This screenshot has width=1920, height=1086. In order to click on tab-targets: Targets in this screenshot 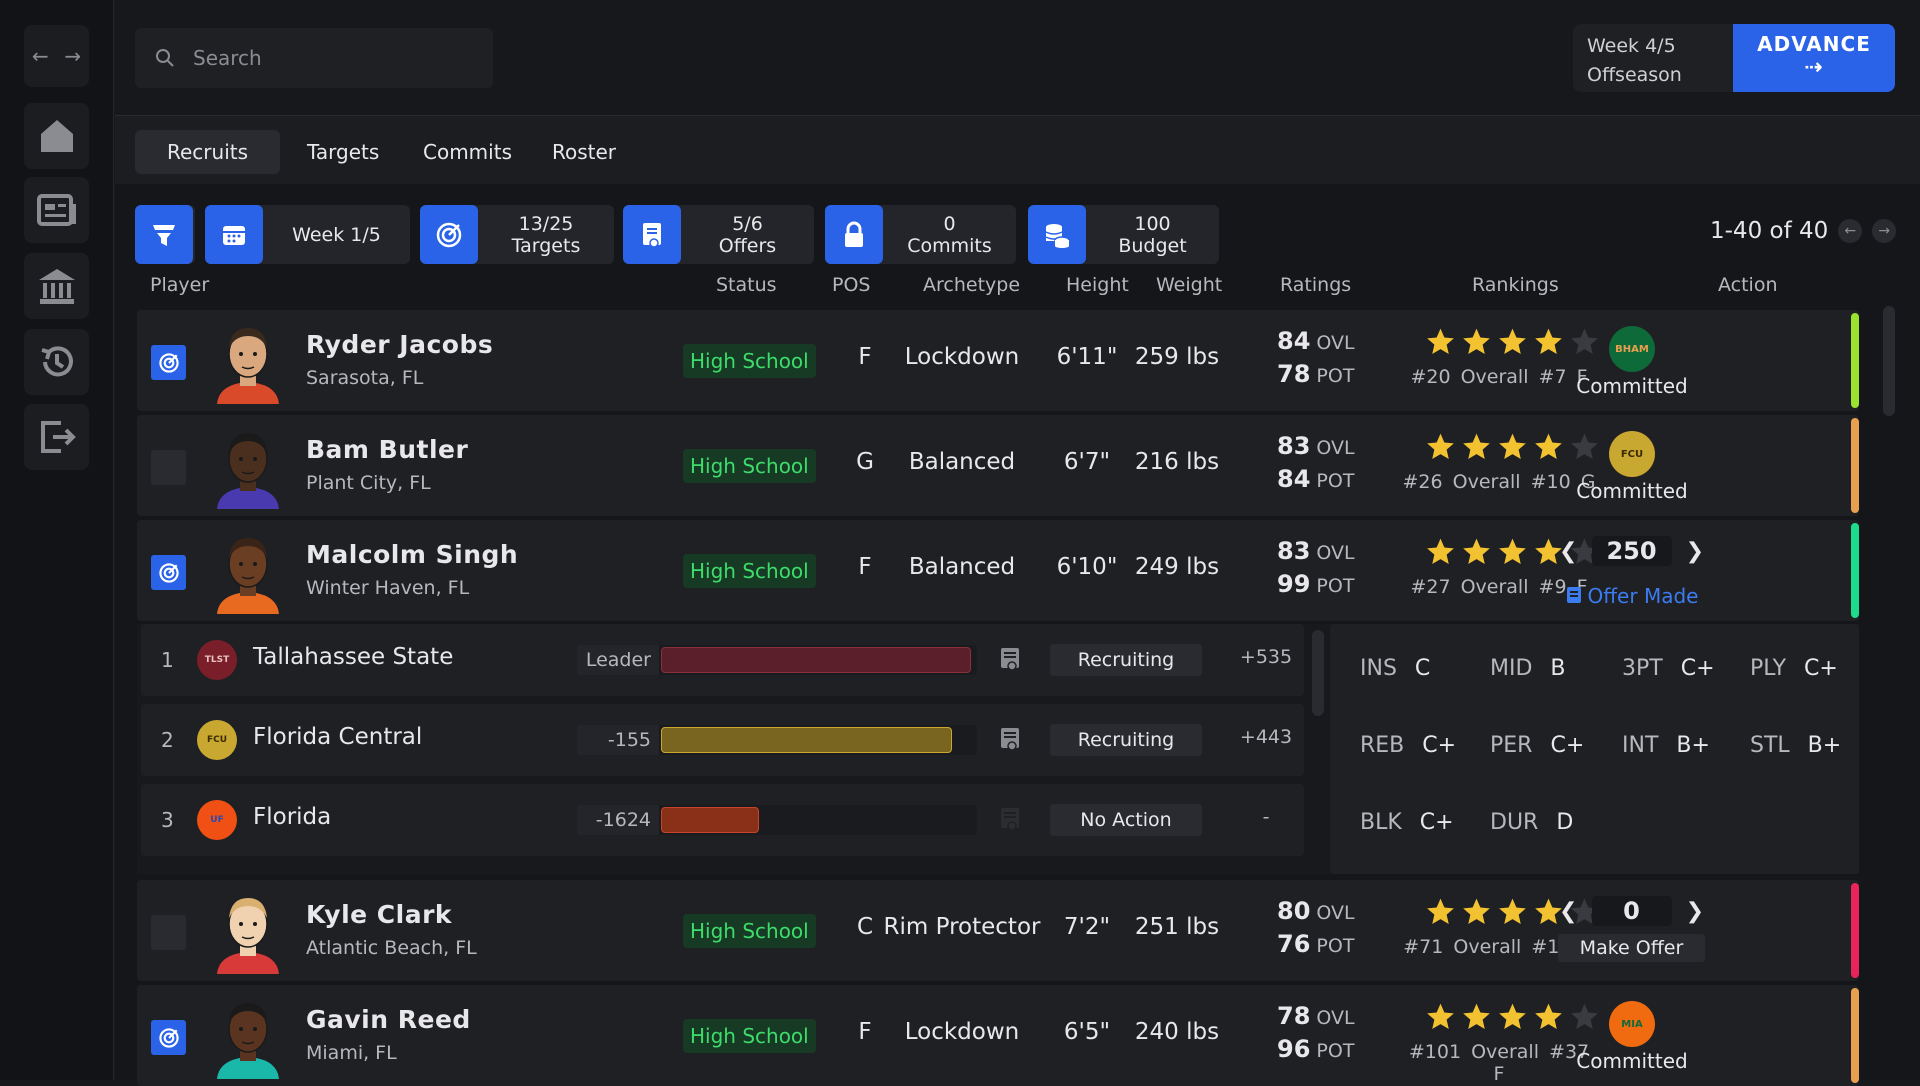, I will do `click(343, 152)`.